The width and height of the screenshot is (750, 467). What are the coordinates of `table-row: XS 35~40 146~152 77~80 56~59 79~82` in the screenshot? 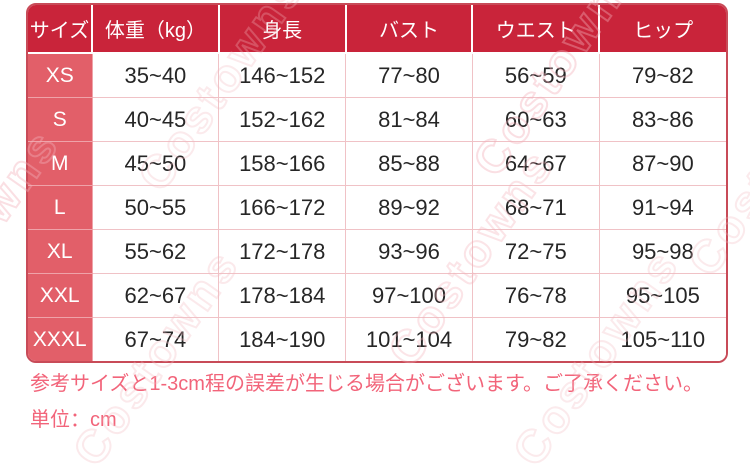 It's located at (377, 75).